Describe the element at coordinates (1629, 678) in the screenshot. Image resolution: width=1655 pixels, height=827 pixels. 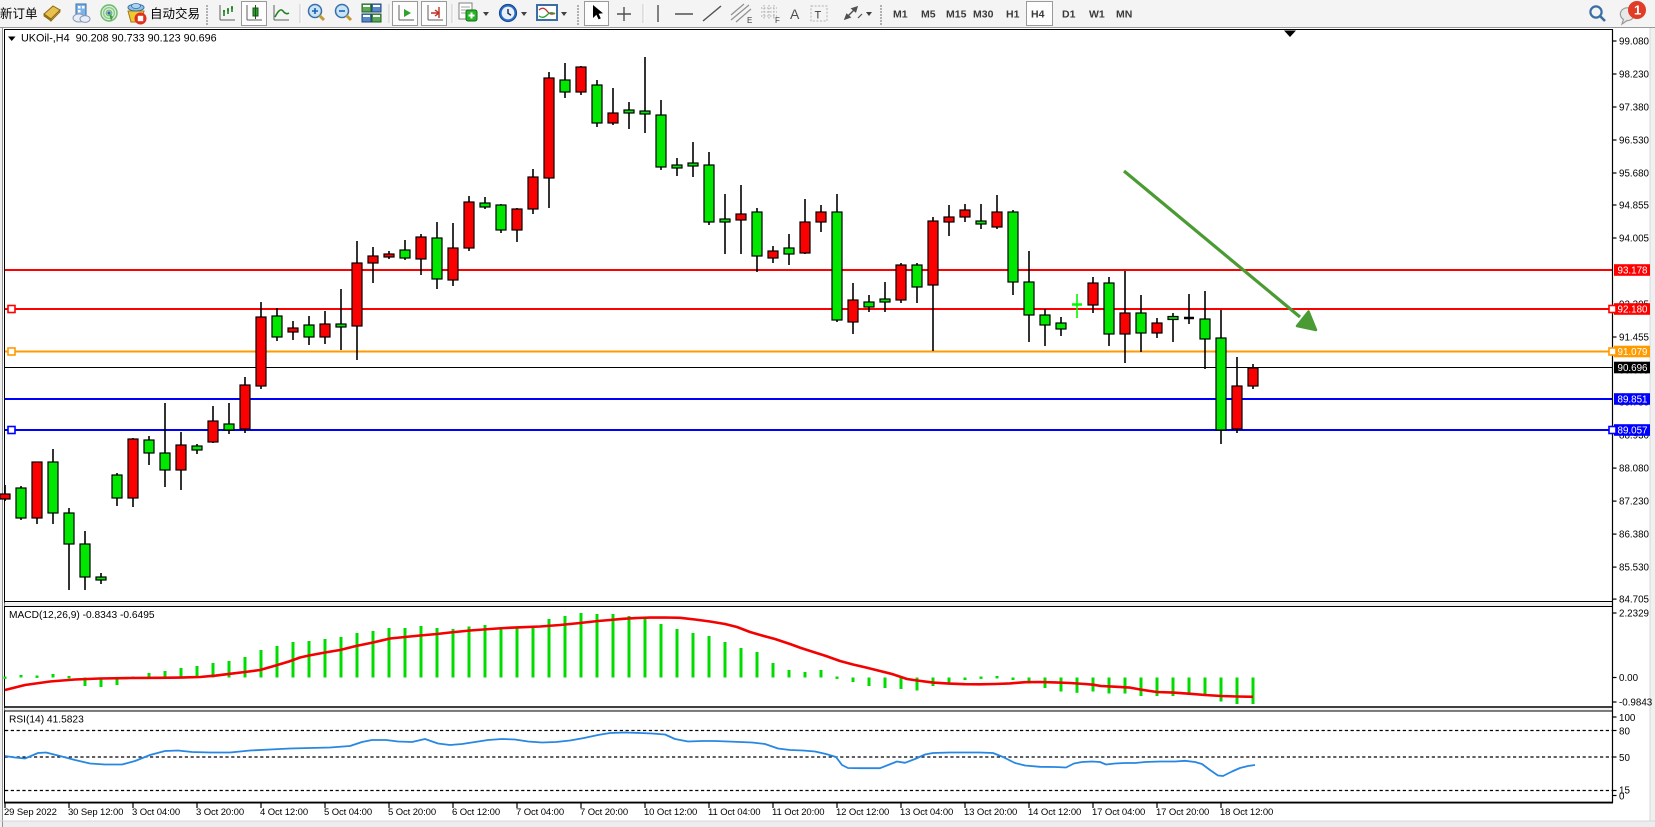
I see `svg-text: 0.00` at that location.